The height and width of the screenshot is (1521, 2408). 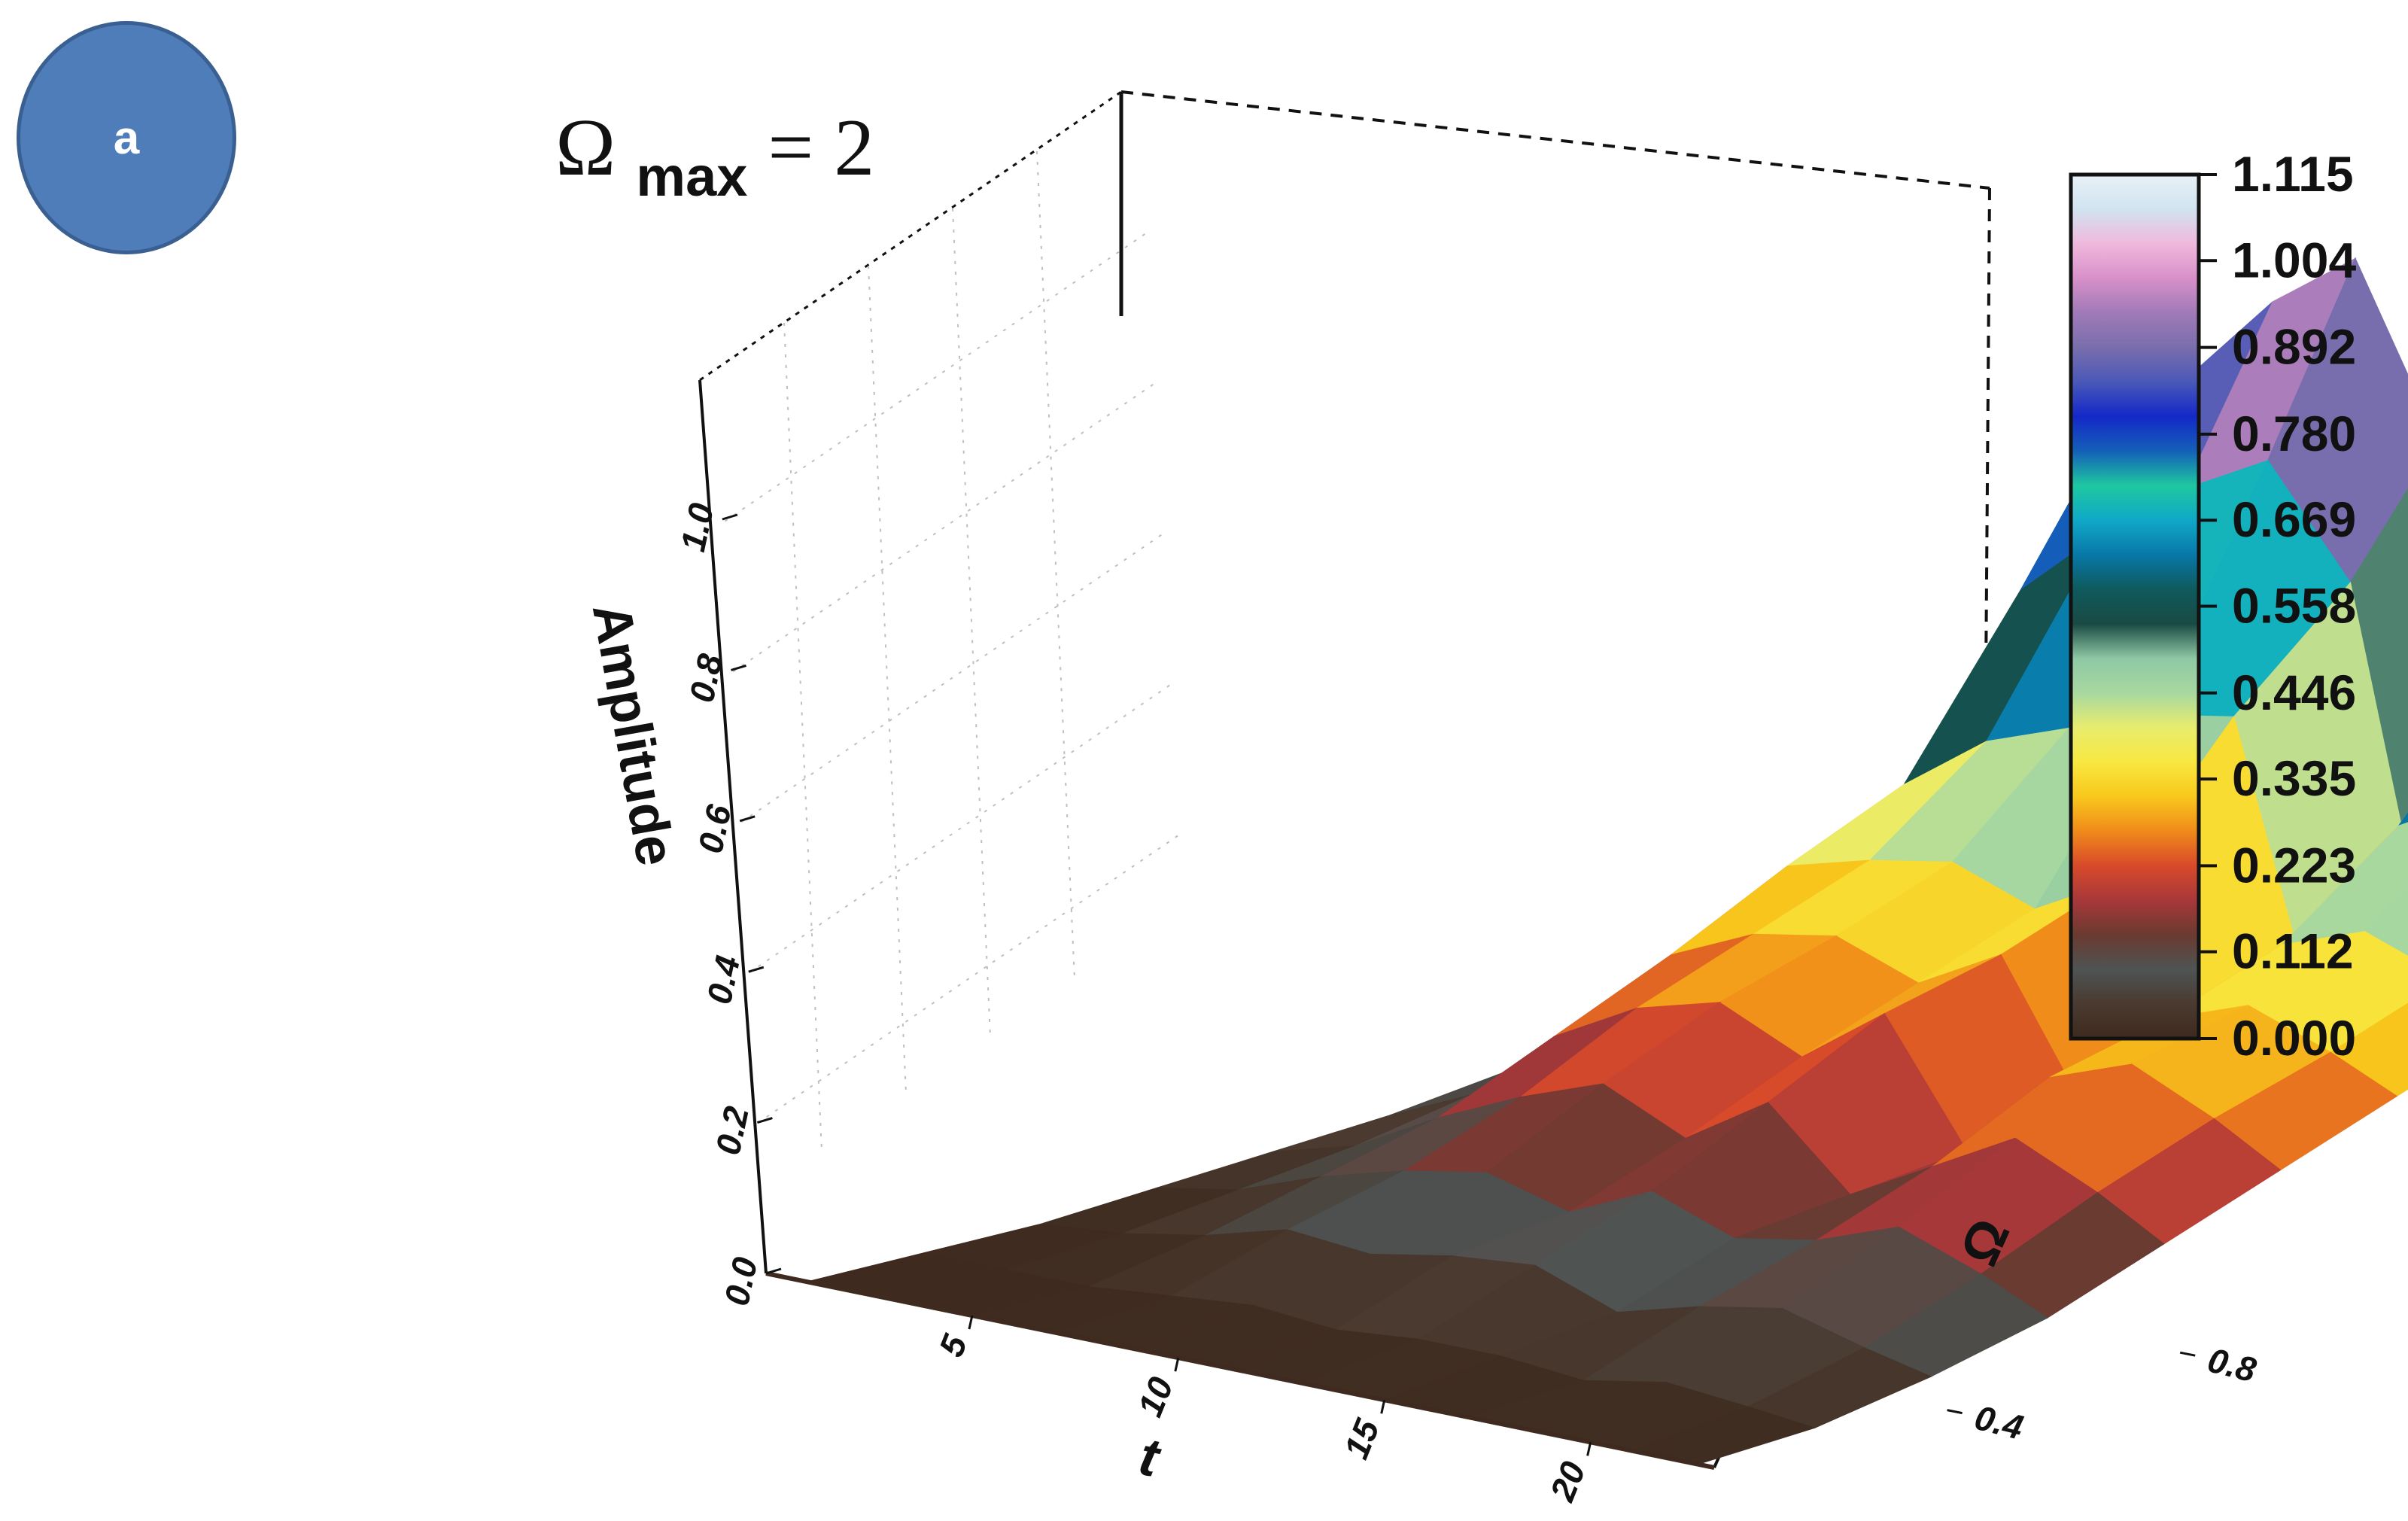 I want to click on back-wall-grid, so click(x=952, y=651).